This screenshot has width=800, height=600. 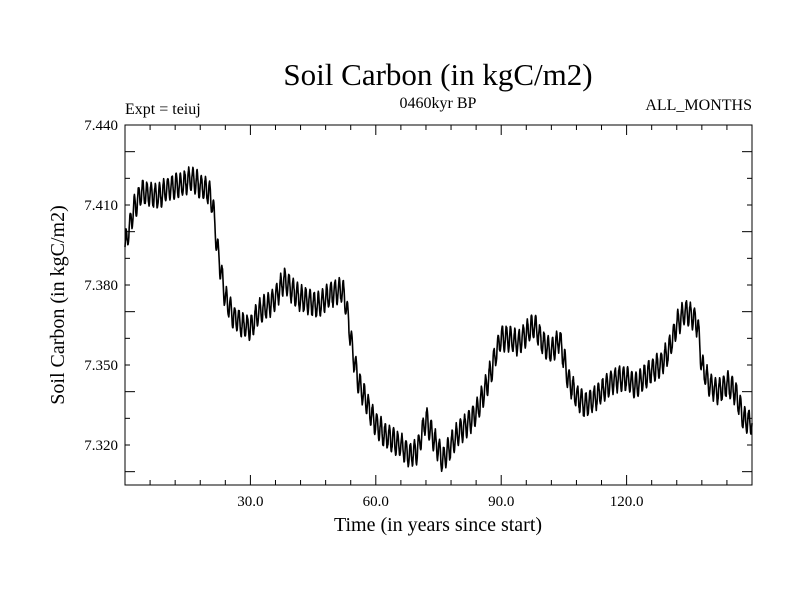 I want to click on x-tick-label: 60.0, so click(x=376, y=502).